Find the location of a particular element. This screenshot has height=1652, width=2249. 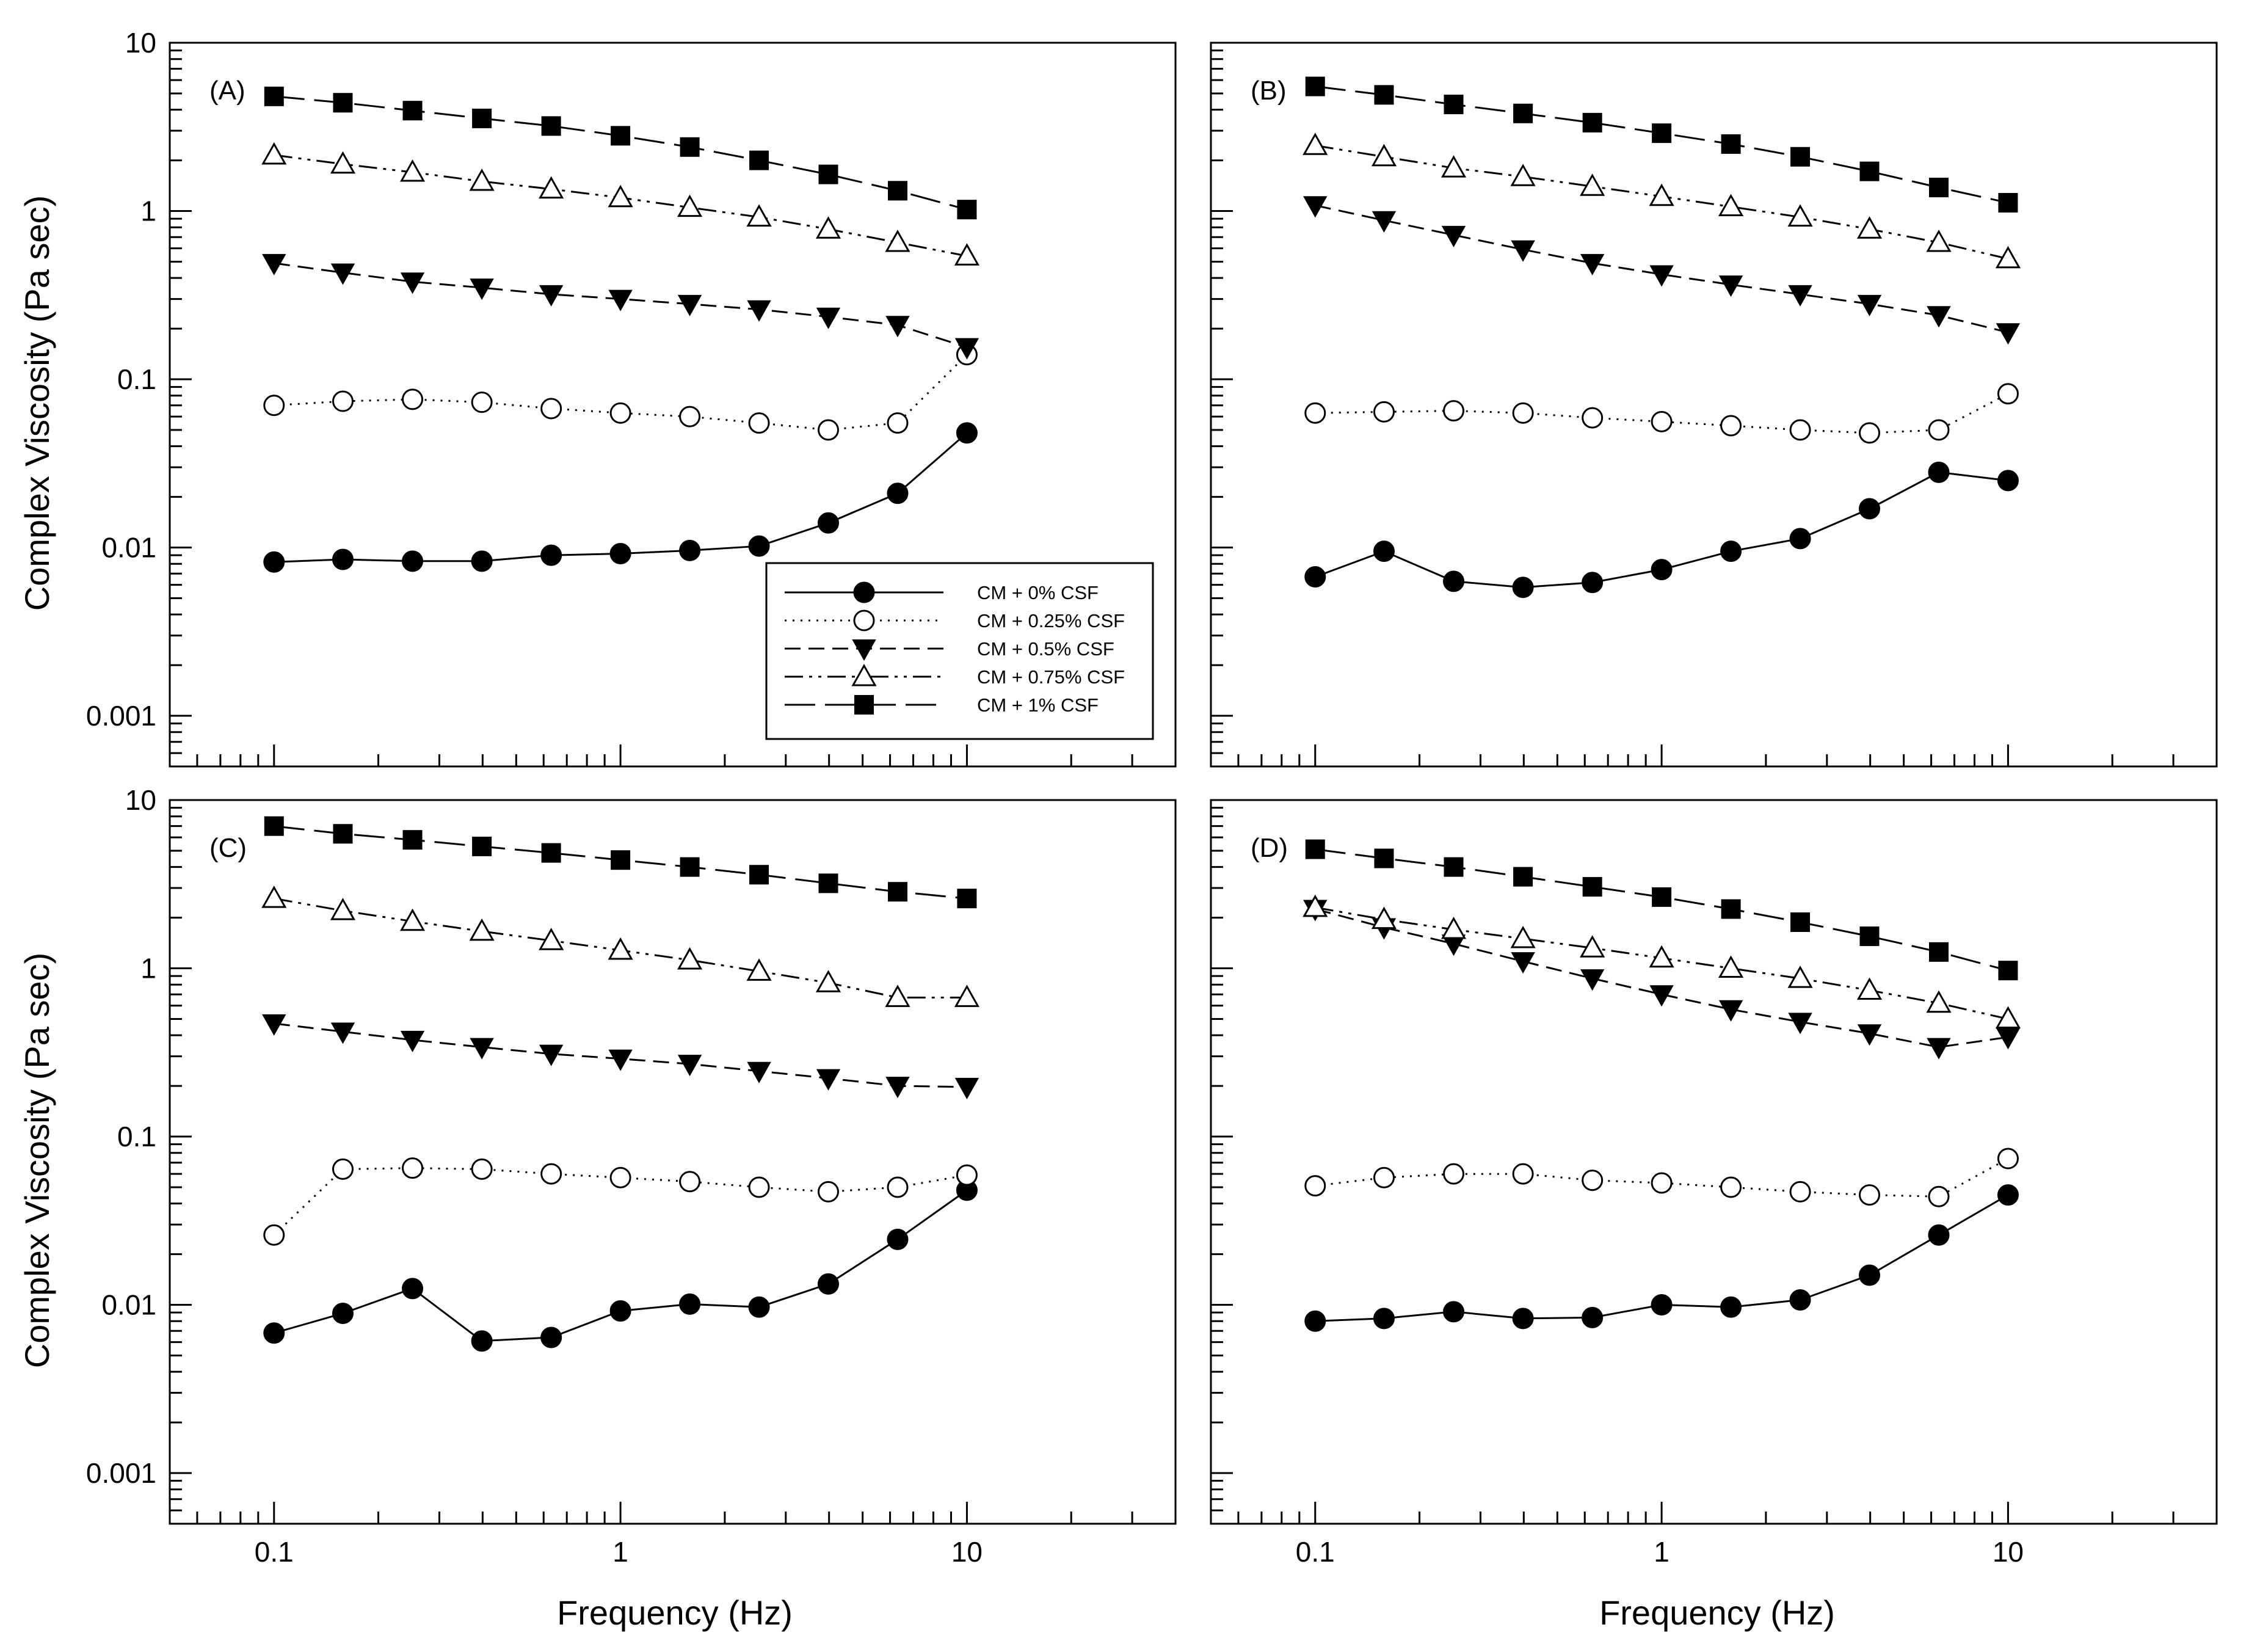

y-axis-title-bottom: Complex Viscosity (Pa sec) is located at coordinates (37, 1161).